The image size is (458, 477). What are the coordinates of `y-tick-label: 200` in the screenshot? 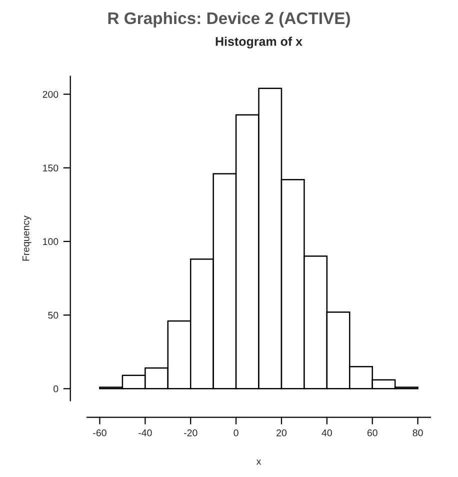 It's located at (50, 94).